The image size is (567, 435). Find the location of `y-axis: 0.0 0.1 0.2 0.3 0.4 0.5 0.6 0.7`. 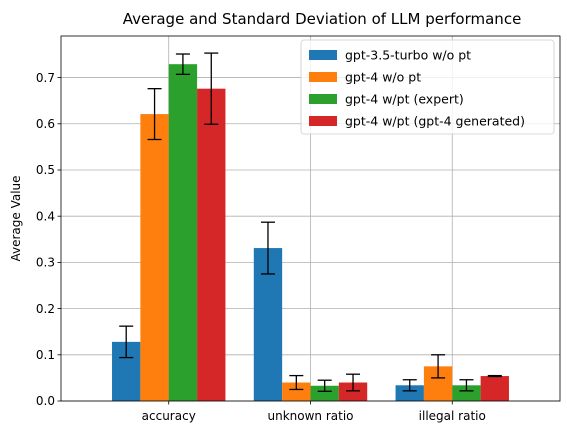

y-axis: 0.0 0.1 0.2 0.3 0.4 0.5 0.6 0.7 is located at coordinates (48, 239).